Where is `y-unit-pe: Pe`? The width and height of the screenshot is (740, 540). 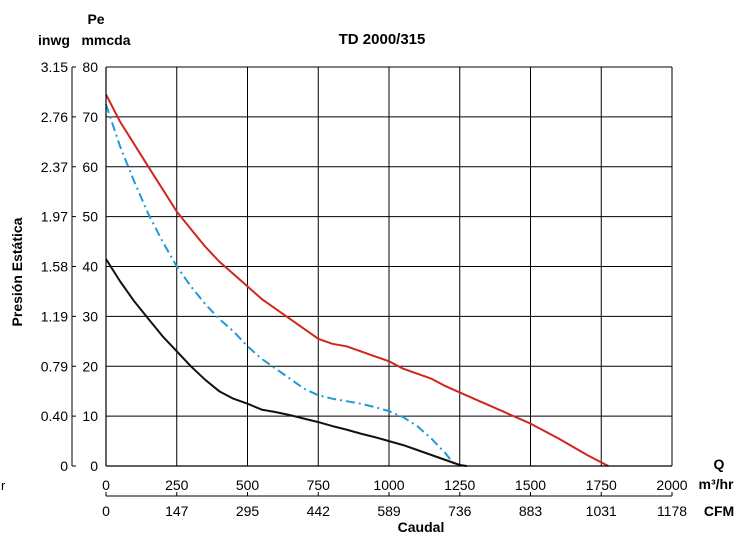
y-unit-pe: Pe is located at coordinates (95, 19).